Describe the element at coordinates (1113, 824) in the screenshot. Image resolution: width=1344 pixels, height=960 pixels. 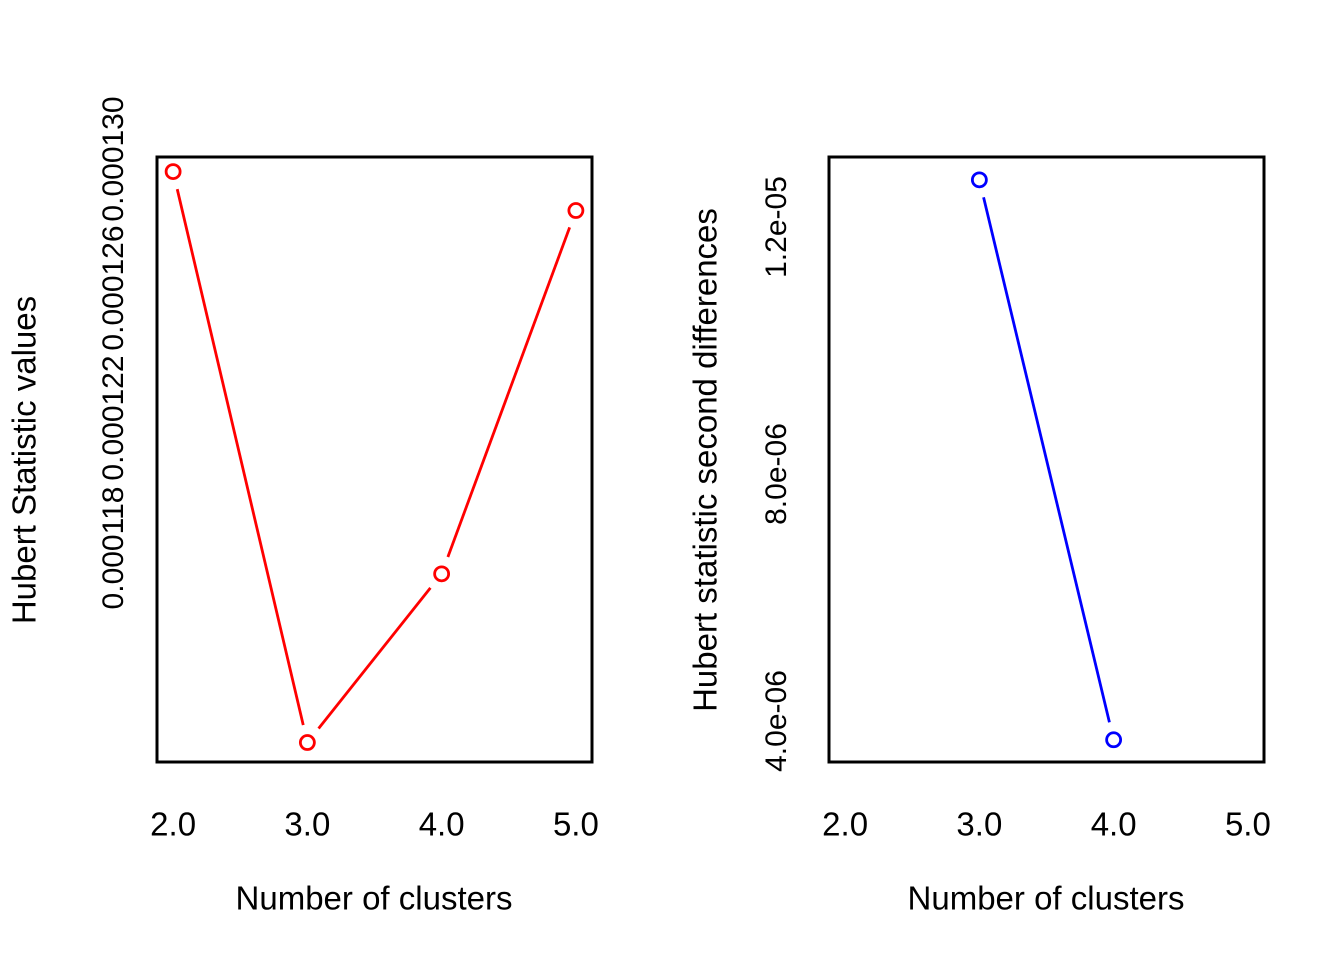
I see `right-x-tick-label: 4.0` at that location.